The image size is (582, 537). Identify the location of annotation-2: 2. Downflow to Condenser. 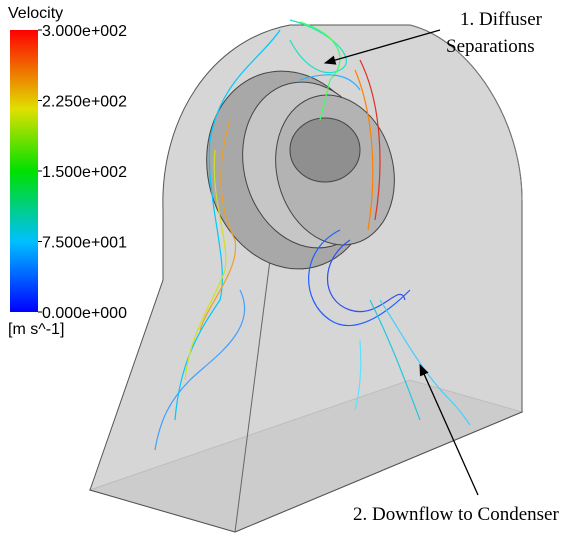
(456, 444).